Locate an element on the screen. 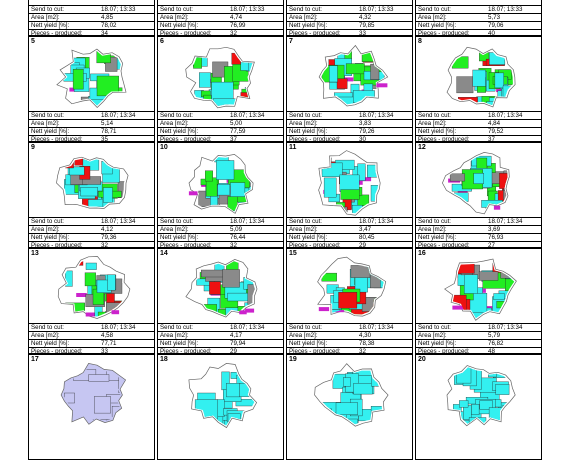 The image size is (570, 460). nett-yield-value: 76,99 is located at coordinates (238, 25).